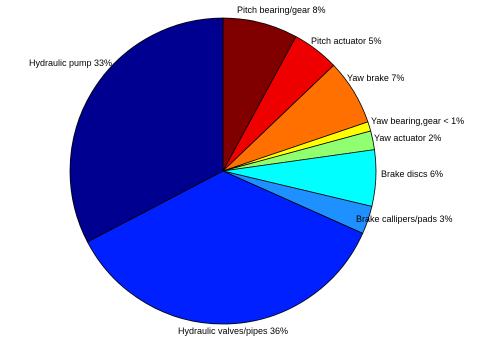  I want to click on pie-slice-label-1: Pitch actuator 5%, so click(346, 41).